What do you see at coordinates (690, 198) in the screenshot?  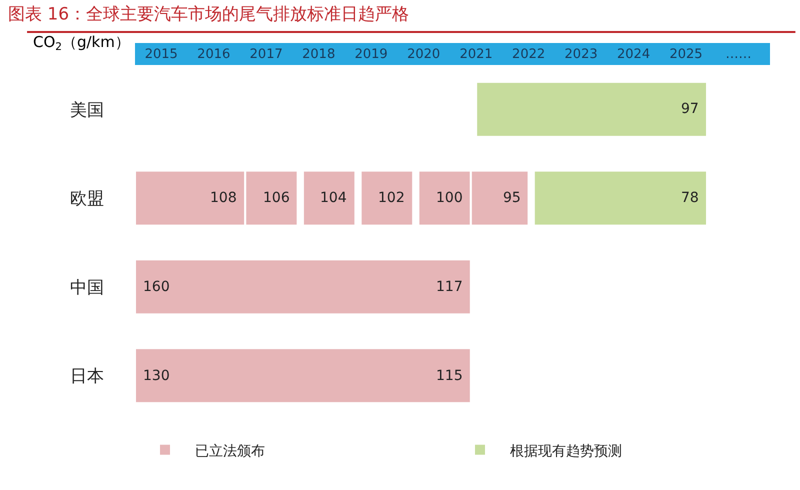 I see `annotation: 78` at bounding box center [690, 198].